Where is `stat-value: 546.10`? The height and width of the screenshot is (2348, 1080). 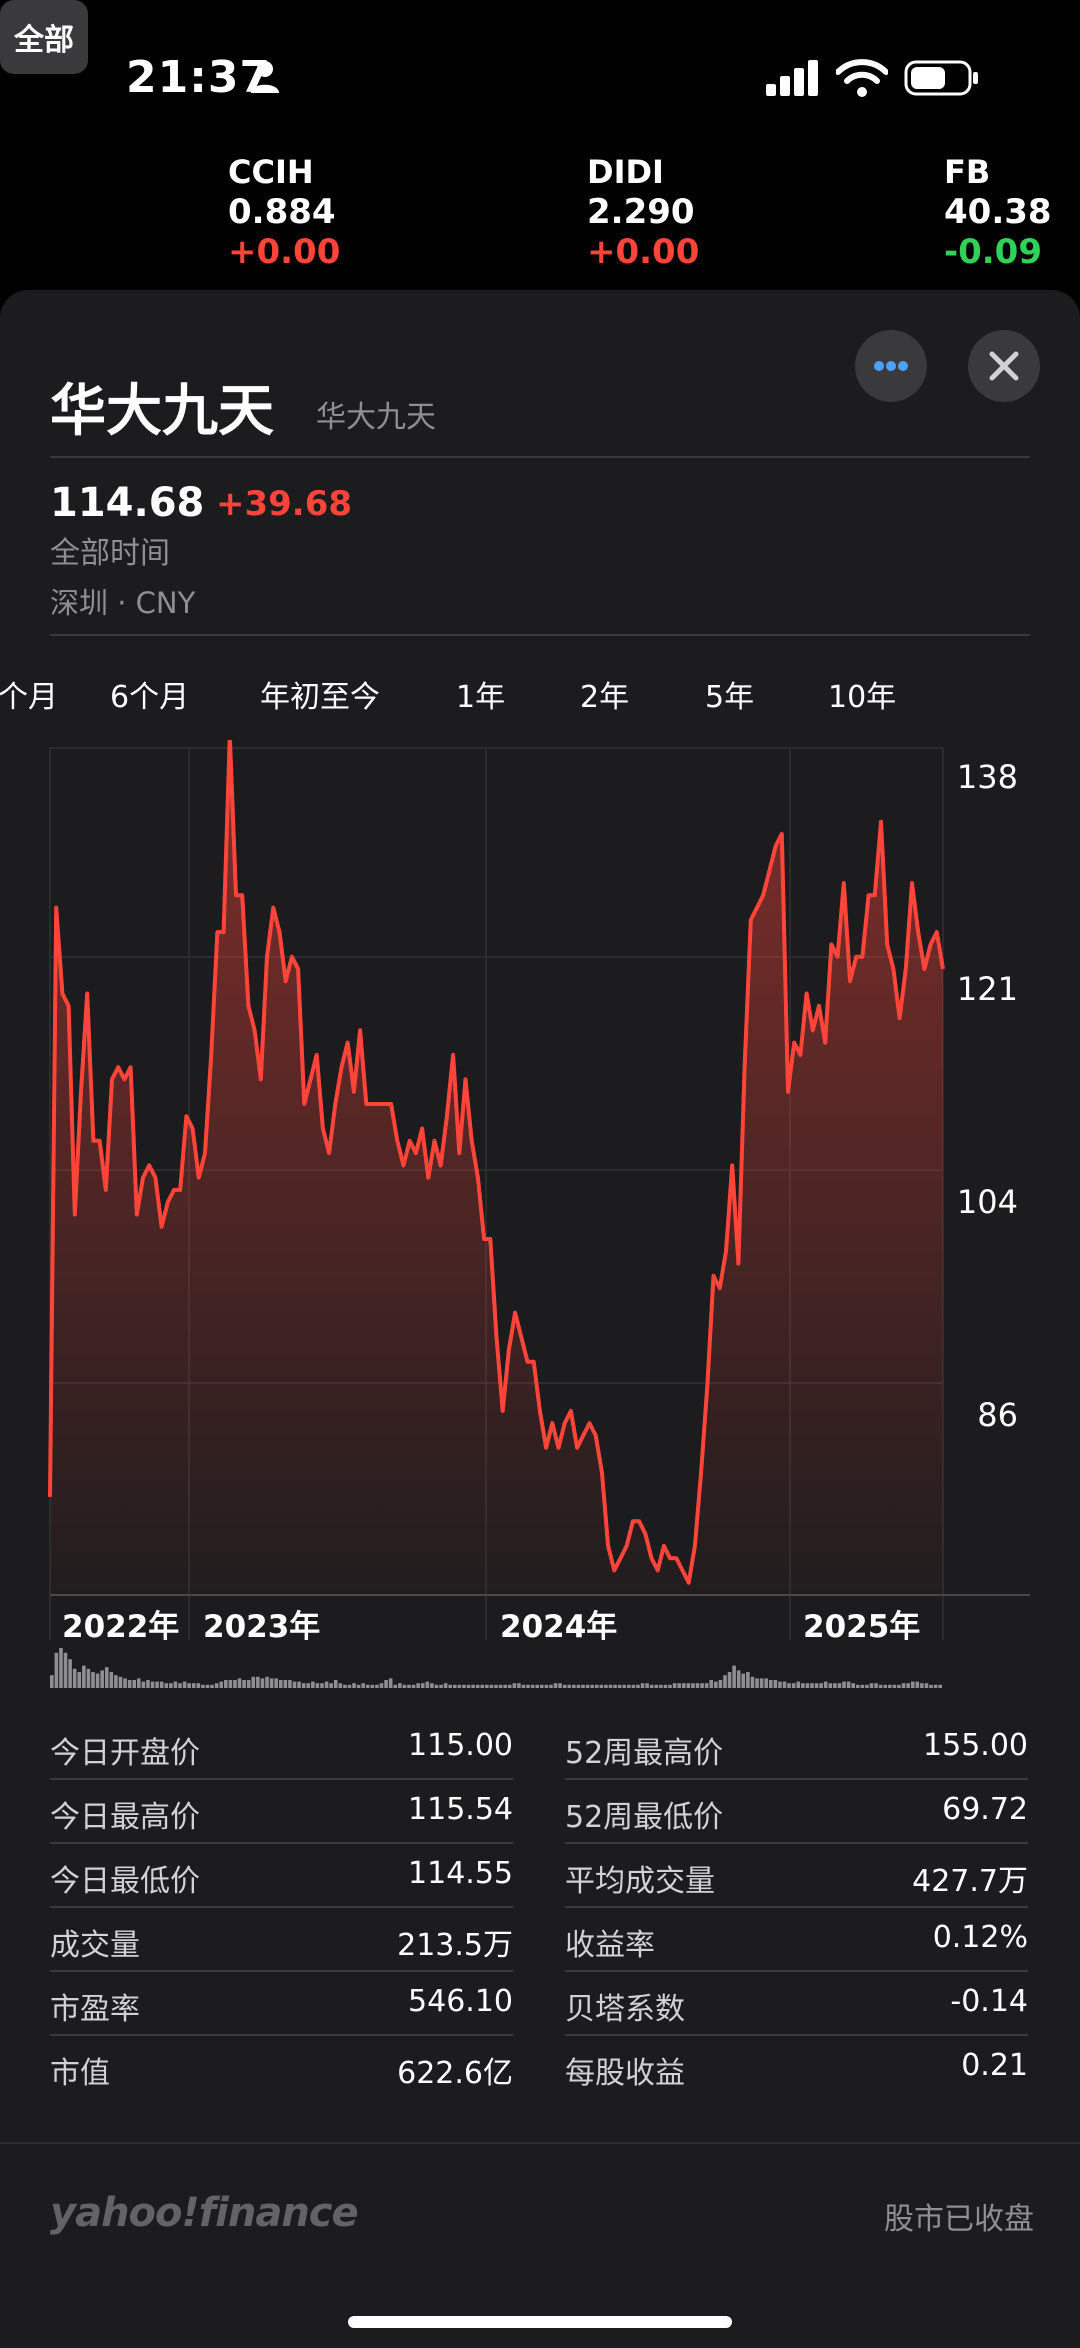 stat-value: 546.10 is located at coordinates (460, 2001).